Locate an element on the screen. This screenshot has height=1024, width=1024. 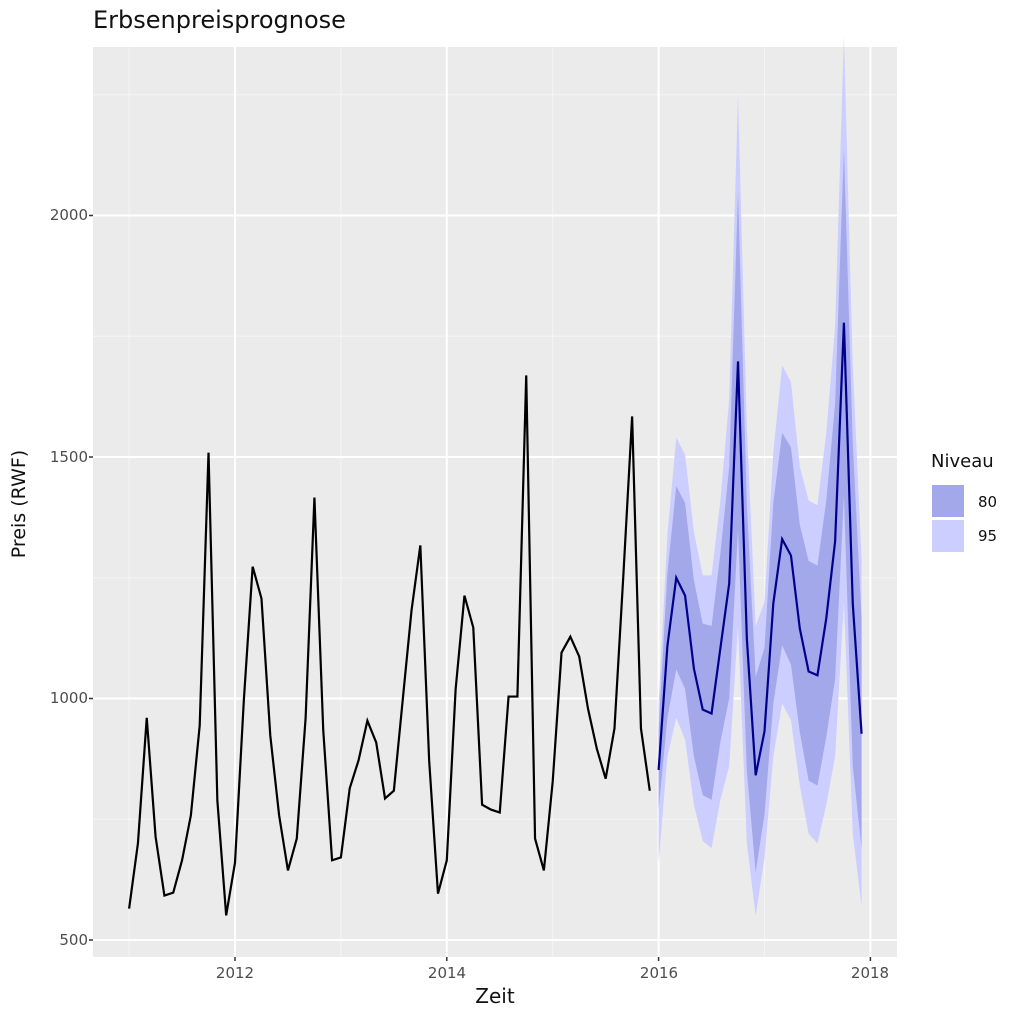
x-tick-label: 2016 is located at coordinates (659, 973).